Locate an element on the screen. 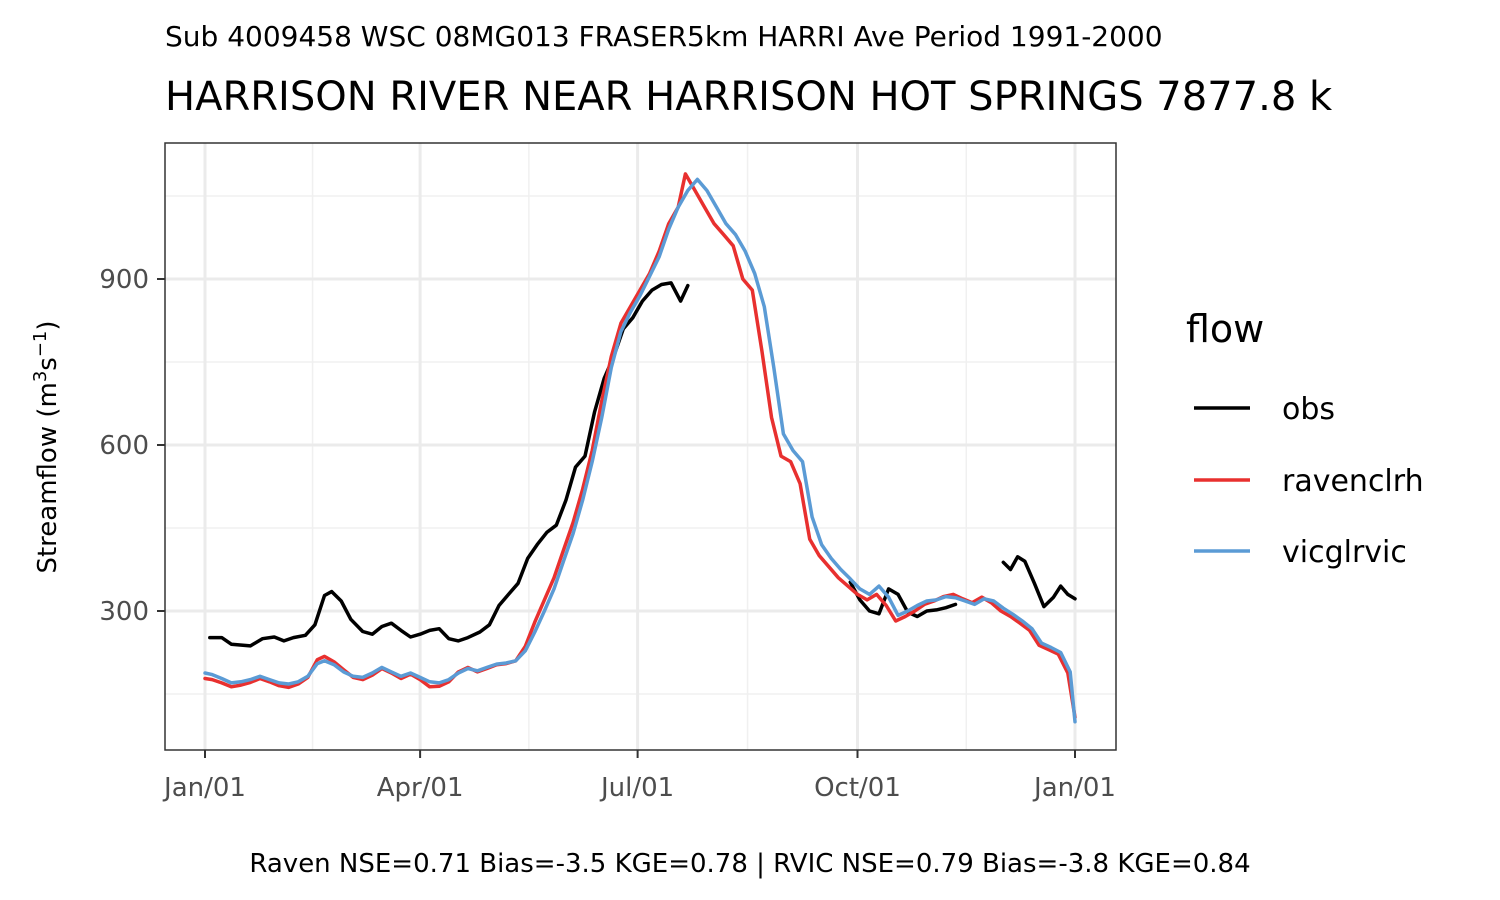 The width and height of the screenshot is (1500, 900). y-axis-label: Streamflow (m3s−1) is located at coordinates (46, 446).